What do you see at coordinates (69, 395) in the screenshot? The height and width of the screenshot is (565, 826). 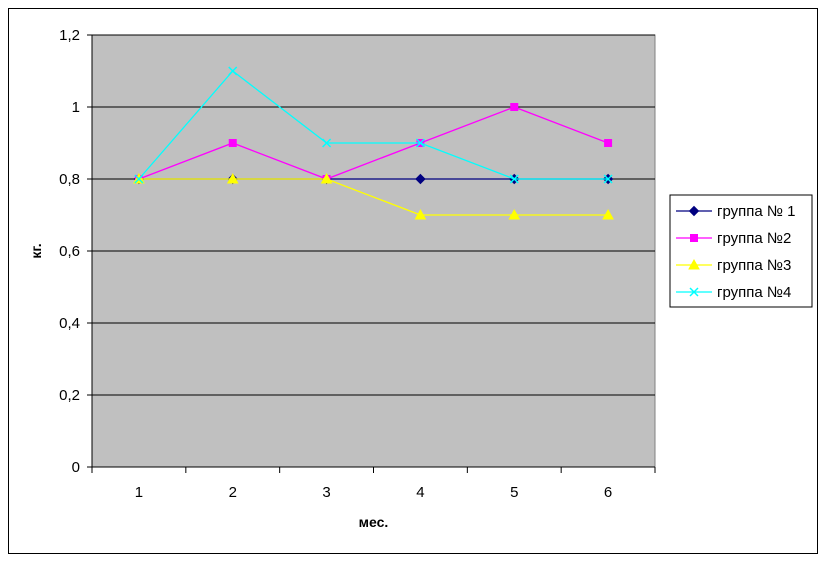 I see `y-tick-label: 0,2` at bounding box center [69, 395].